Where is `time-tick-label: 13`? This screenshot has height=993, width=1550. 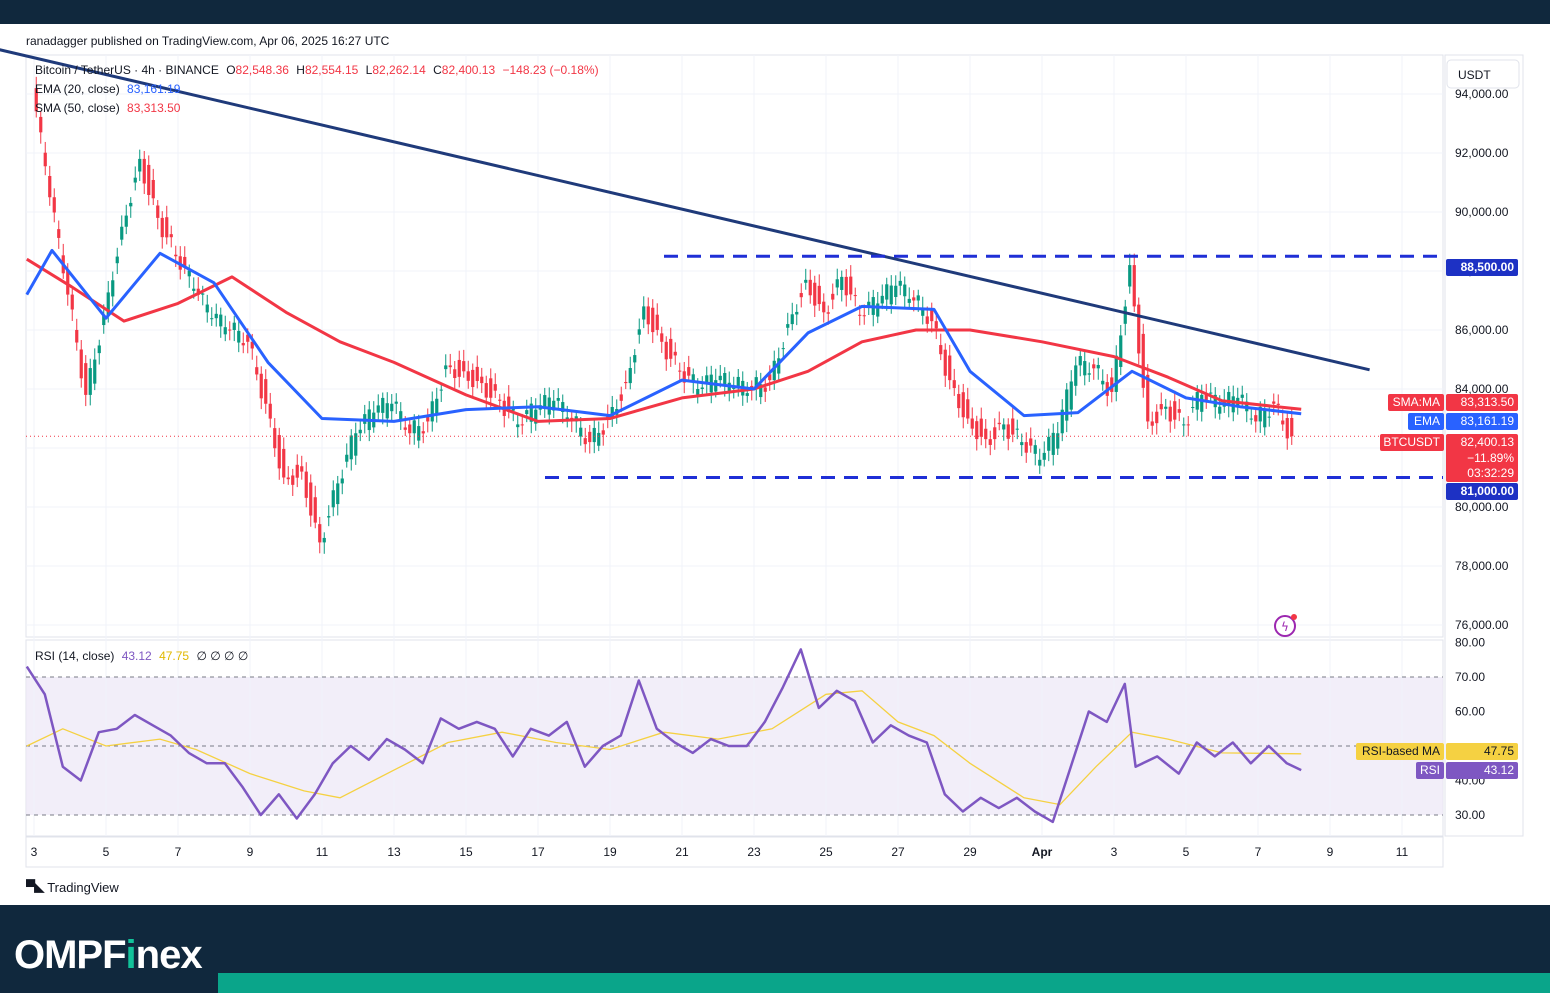 time-tick-label: 13 is located at coordinates (394, 852).